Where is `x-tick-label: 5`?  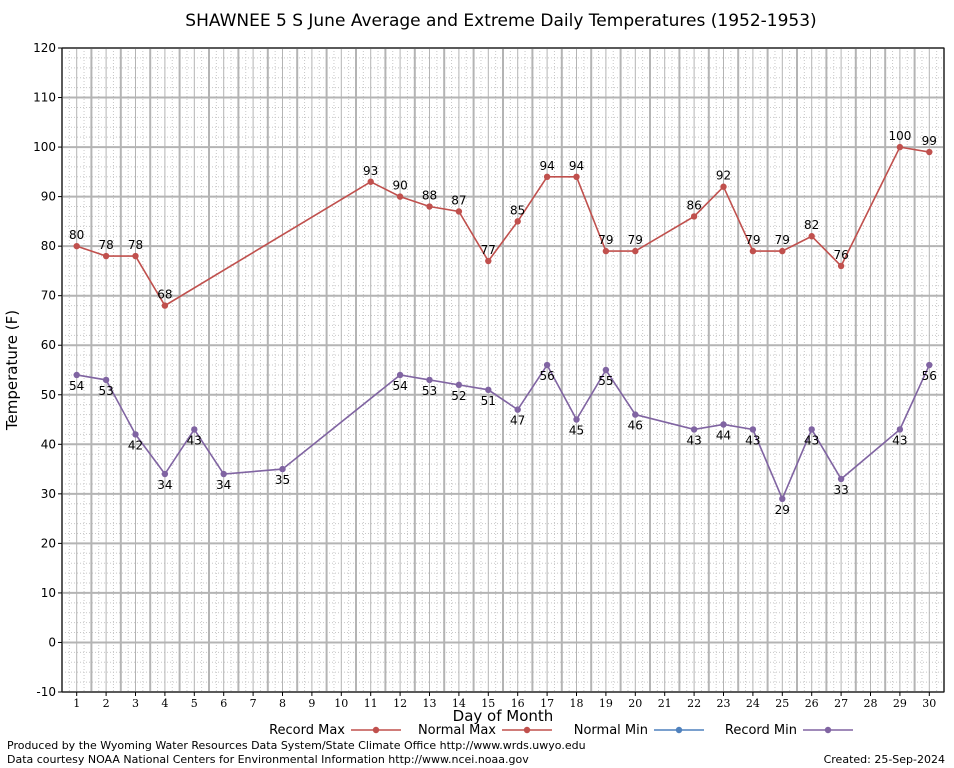
x-tick-label: 5 is located at coordinates (194, 703).